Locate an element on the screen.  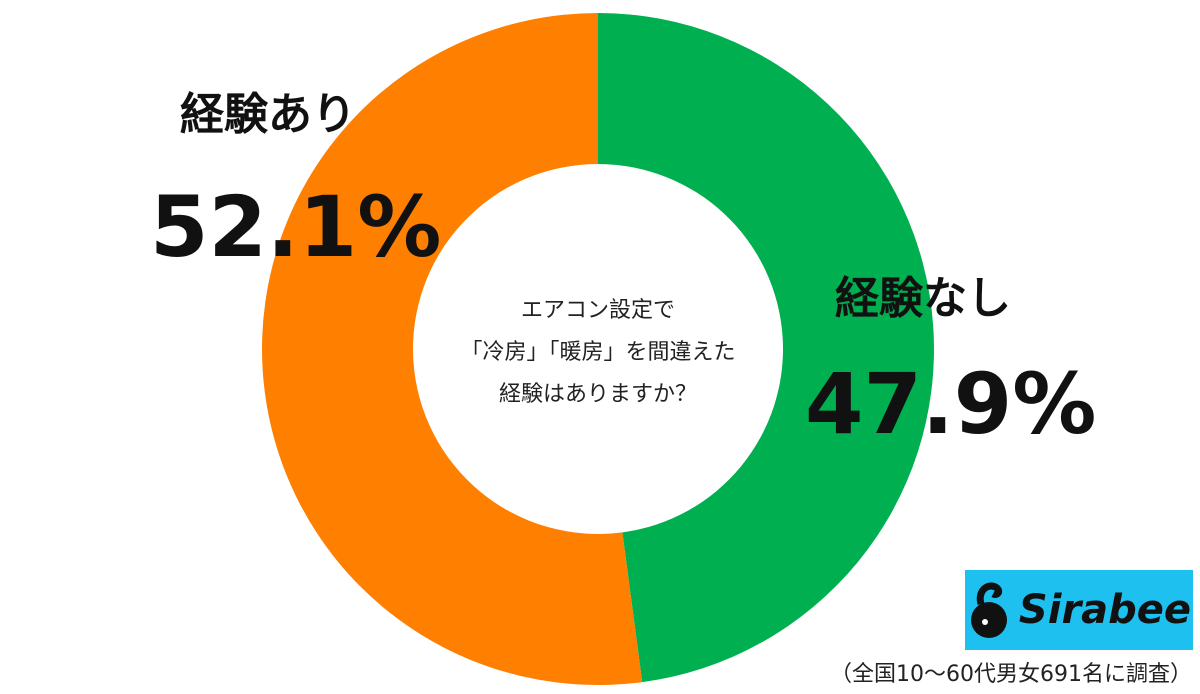
label-value-no: 47.9% is located at coordinates (951, 404).